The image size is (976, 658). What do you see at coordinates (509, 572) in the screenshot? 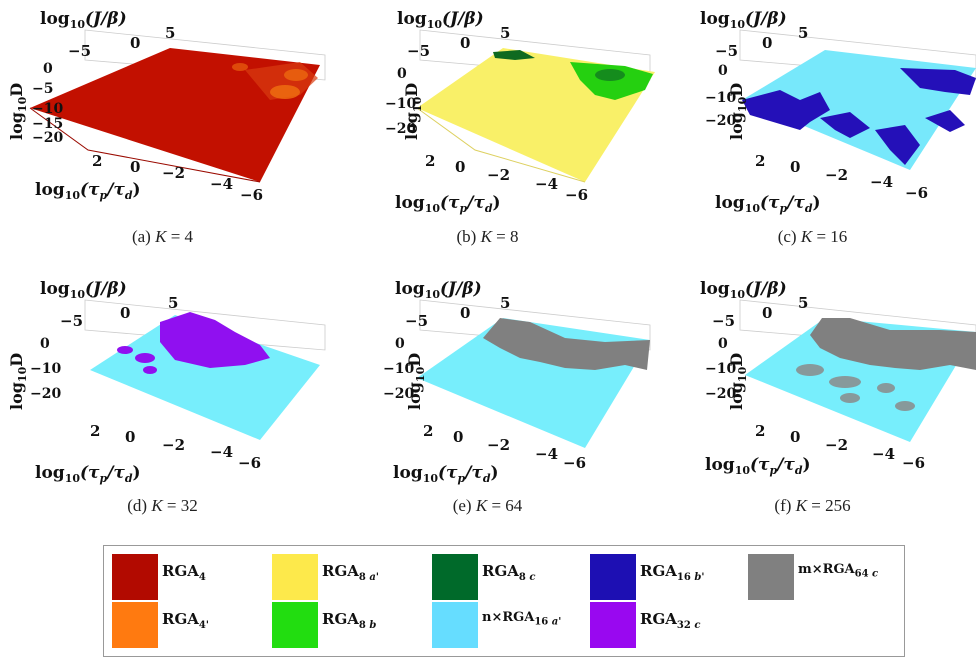
I see `legend-label: RGA8 c` at bounding box center [509, 572].